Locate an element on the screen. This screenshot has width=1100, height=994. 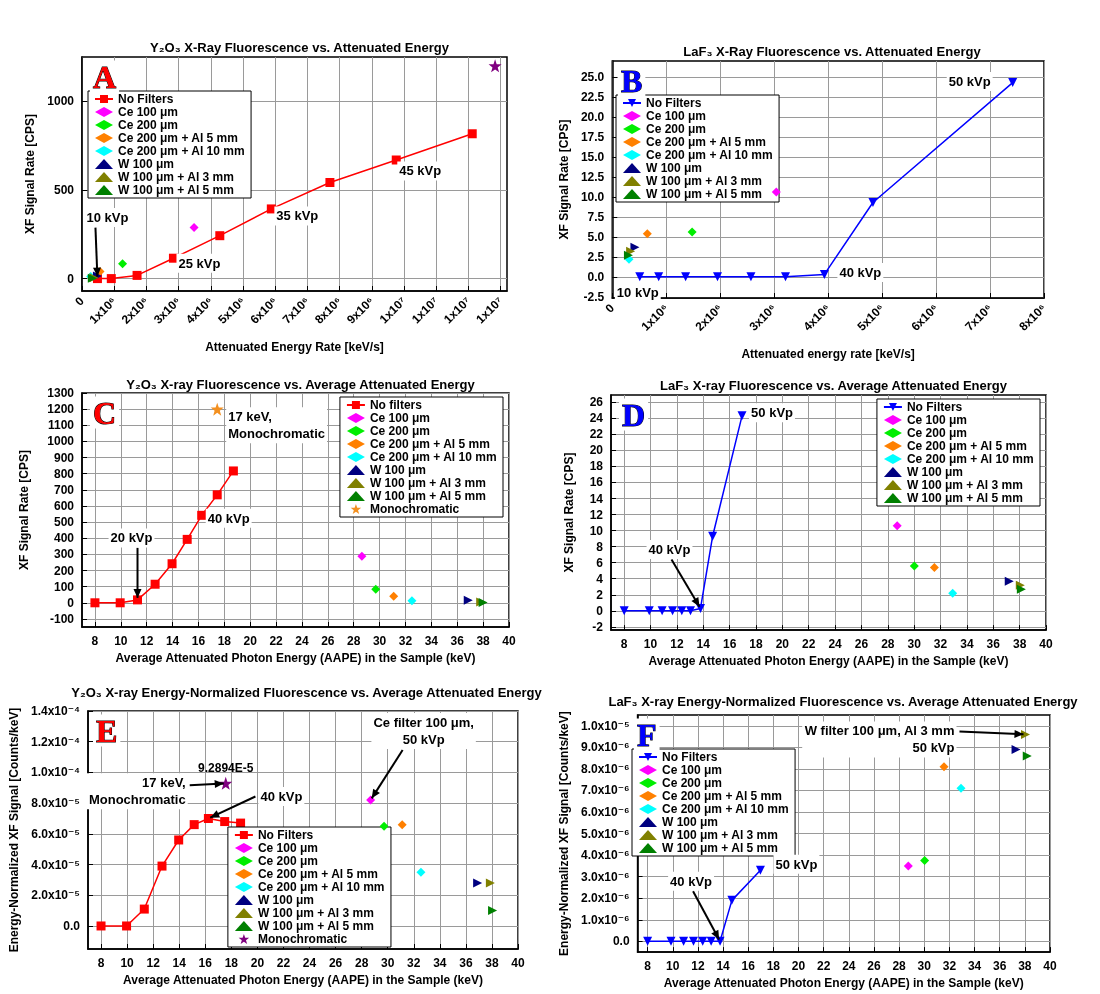
annotation: B is located at coordinates (632, 80).